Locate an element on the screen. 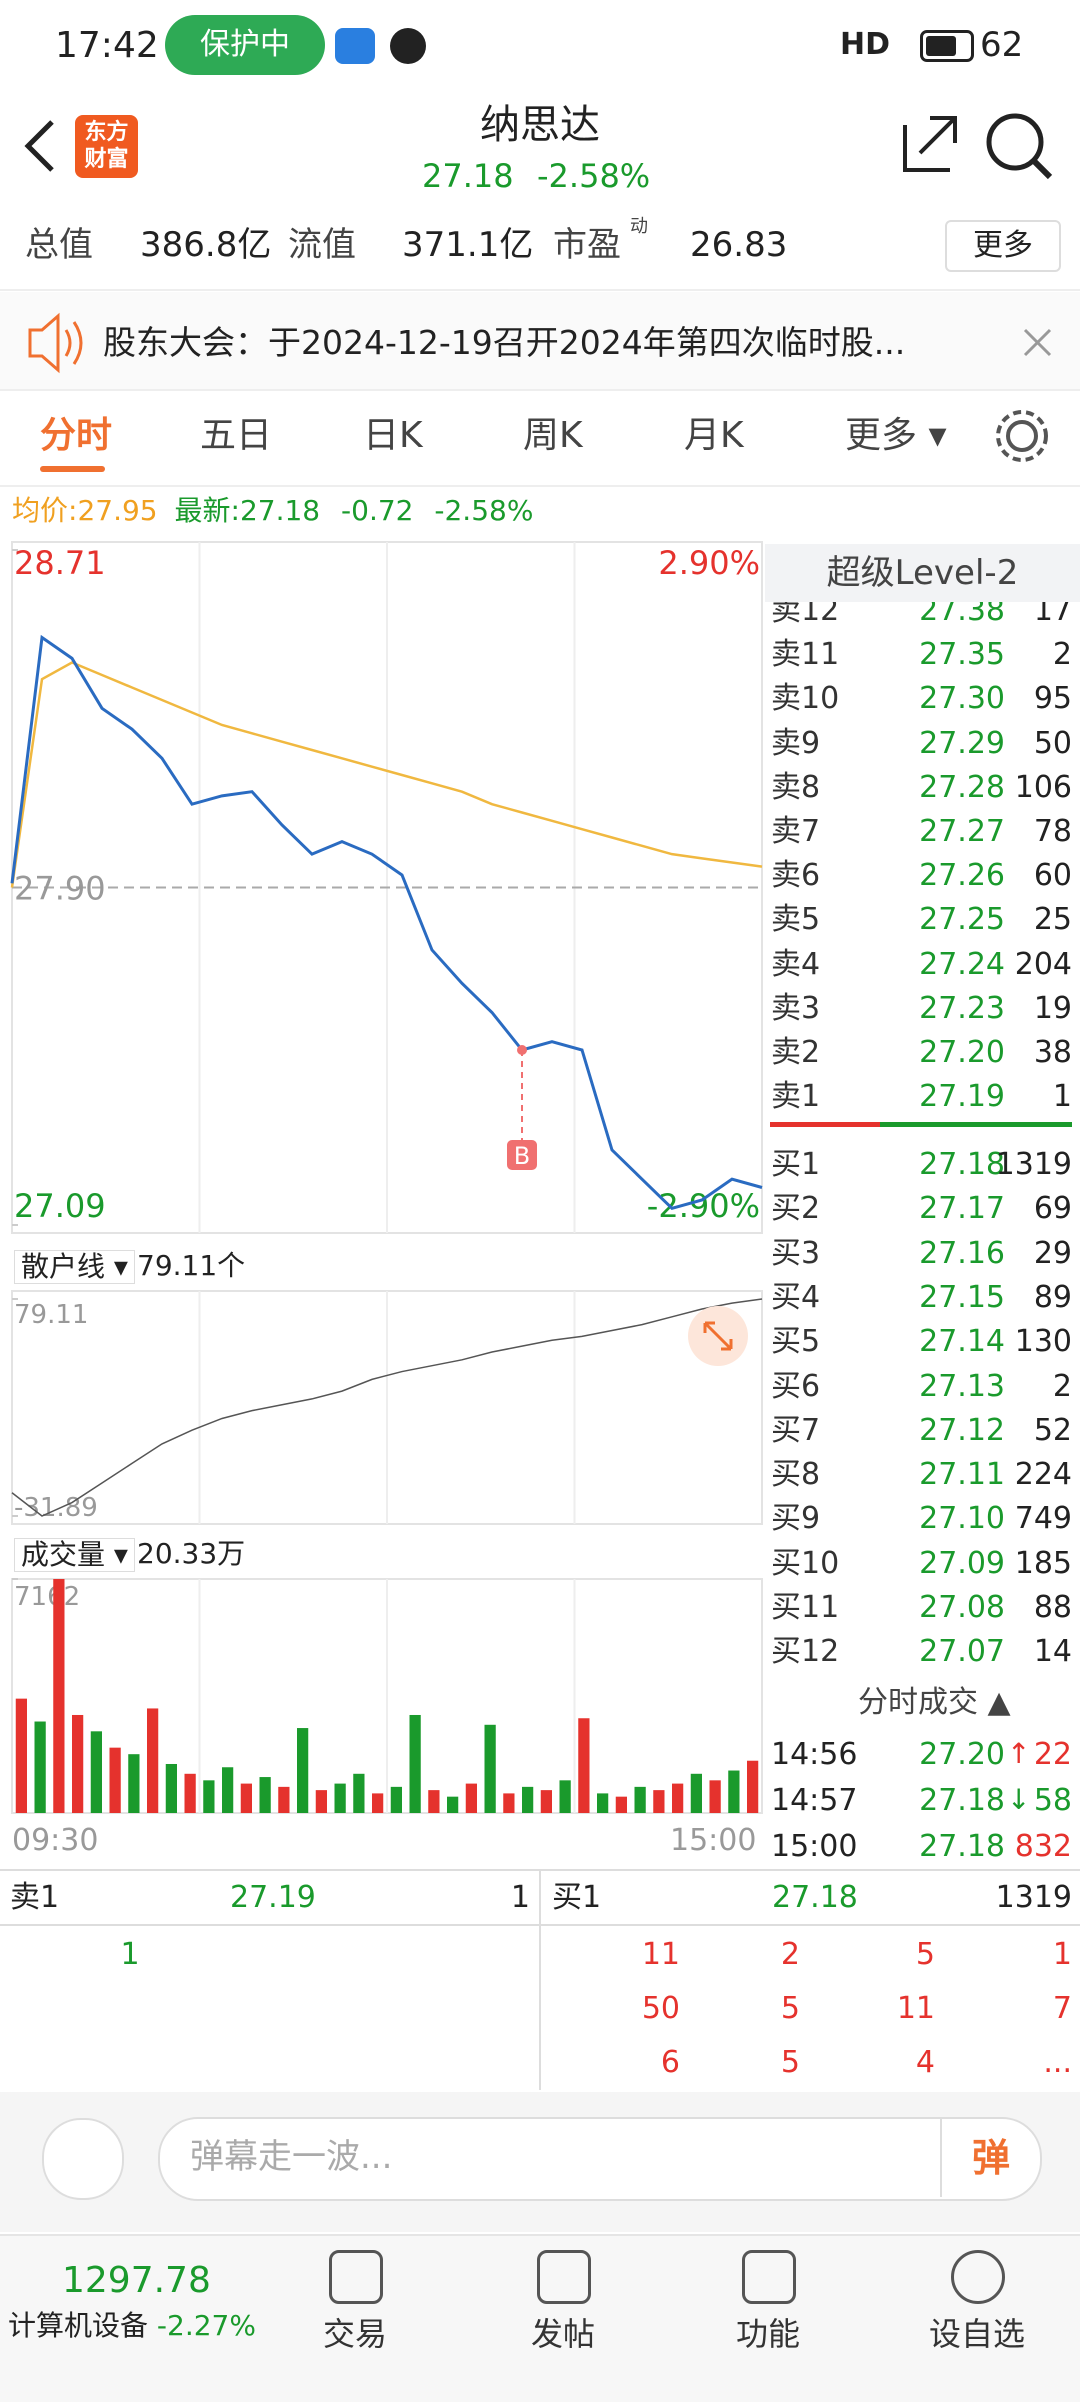  tab: 月K is located at coordinates (714, 435).